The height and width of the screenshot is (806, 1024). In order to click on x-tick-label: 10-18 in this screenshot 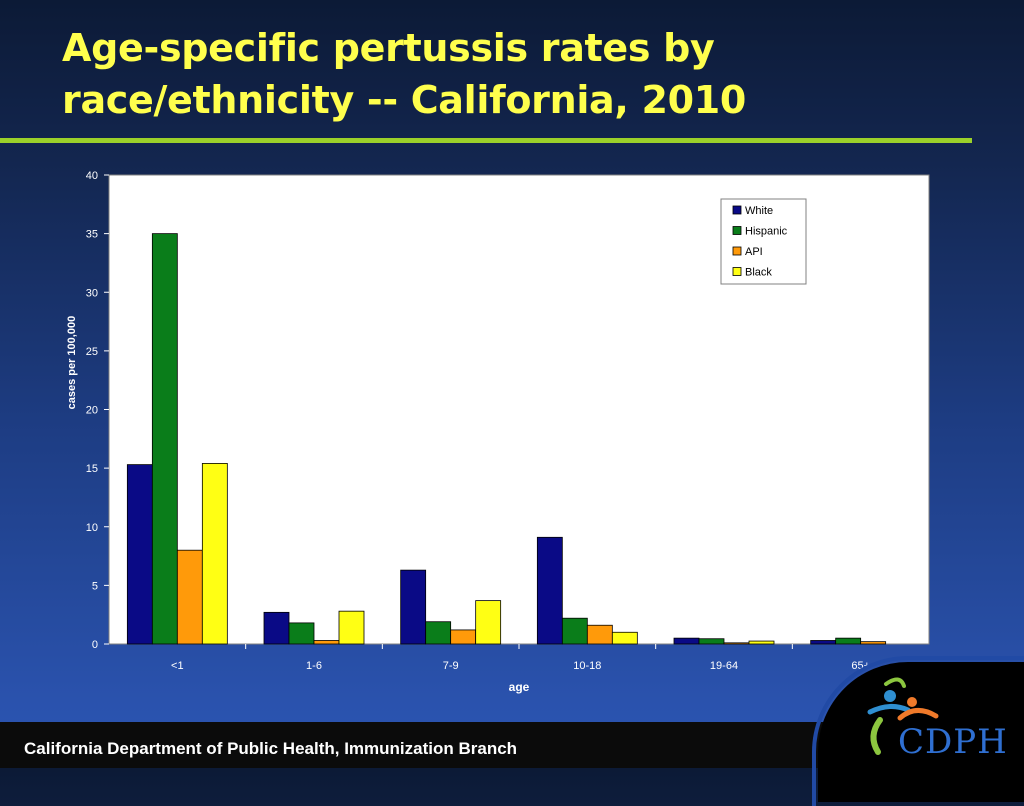, I will do `click(587, 666)`.